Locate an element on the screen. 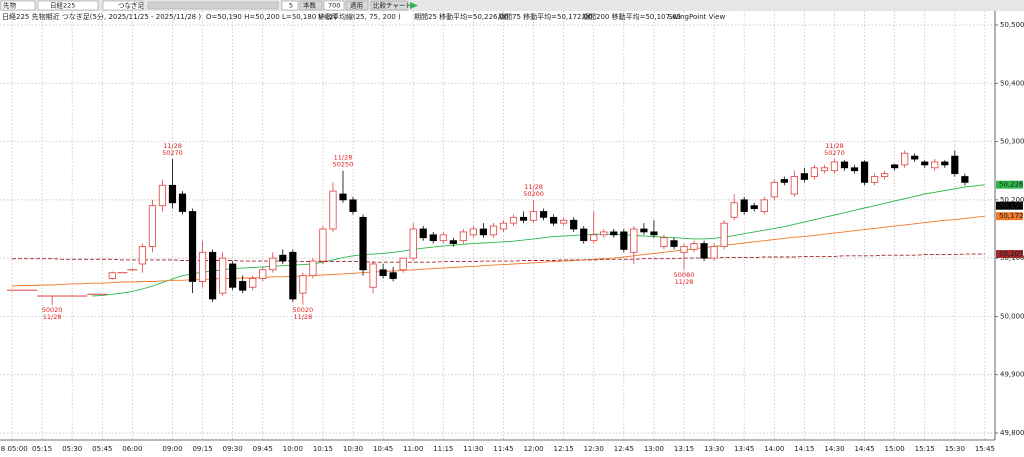 This screenshot has width=1024, height=457. kind-select is located at coordinates (123, 5).